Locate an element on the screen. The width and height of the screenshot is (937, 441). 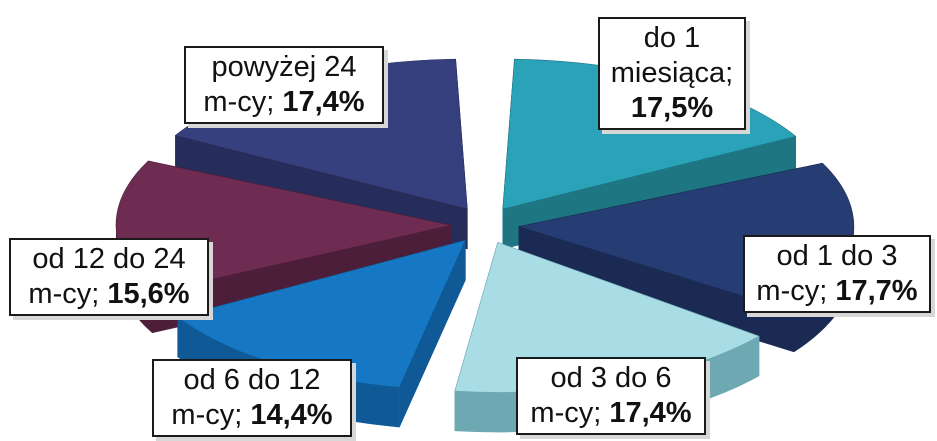
label-value: 15,6% is located at coordinates (148, 294).